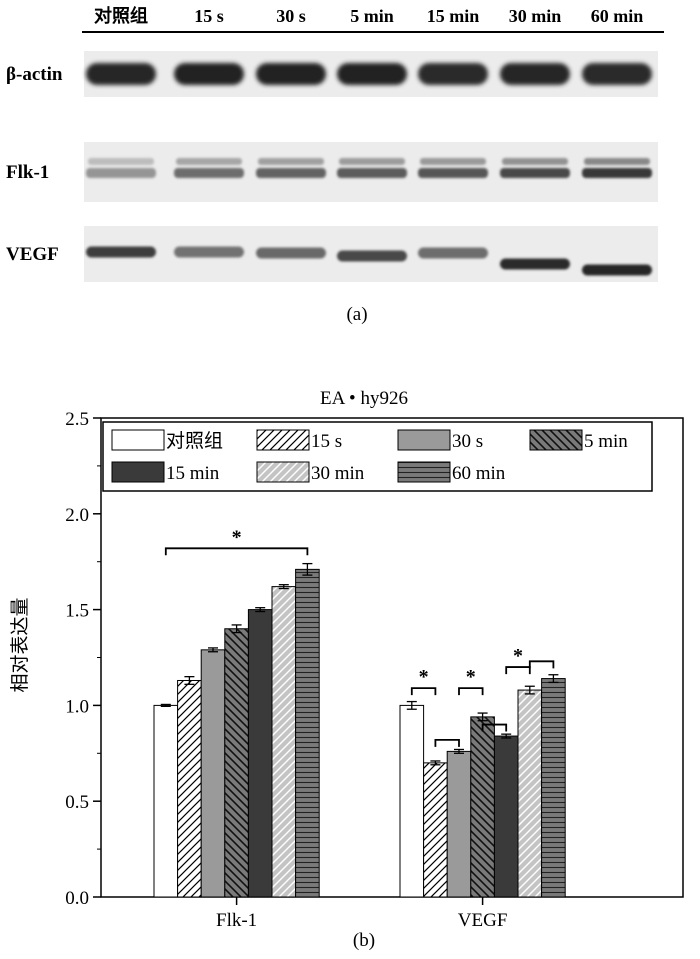  What do you see at coordinates (606, 441) in the screenshot?
I see `legend-label: 5 min` at bounding box center [606, 441].